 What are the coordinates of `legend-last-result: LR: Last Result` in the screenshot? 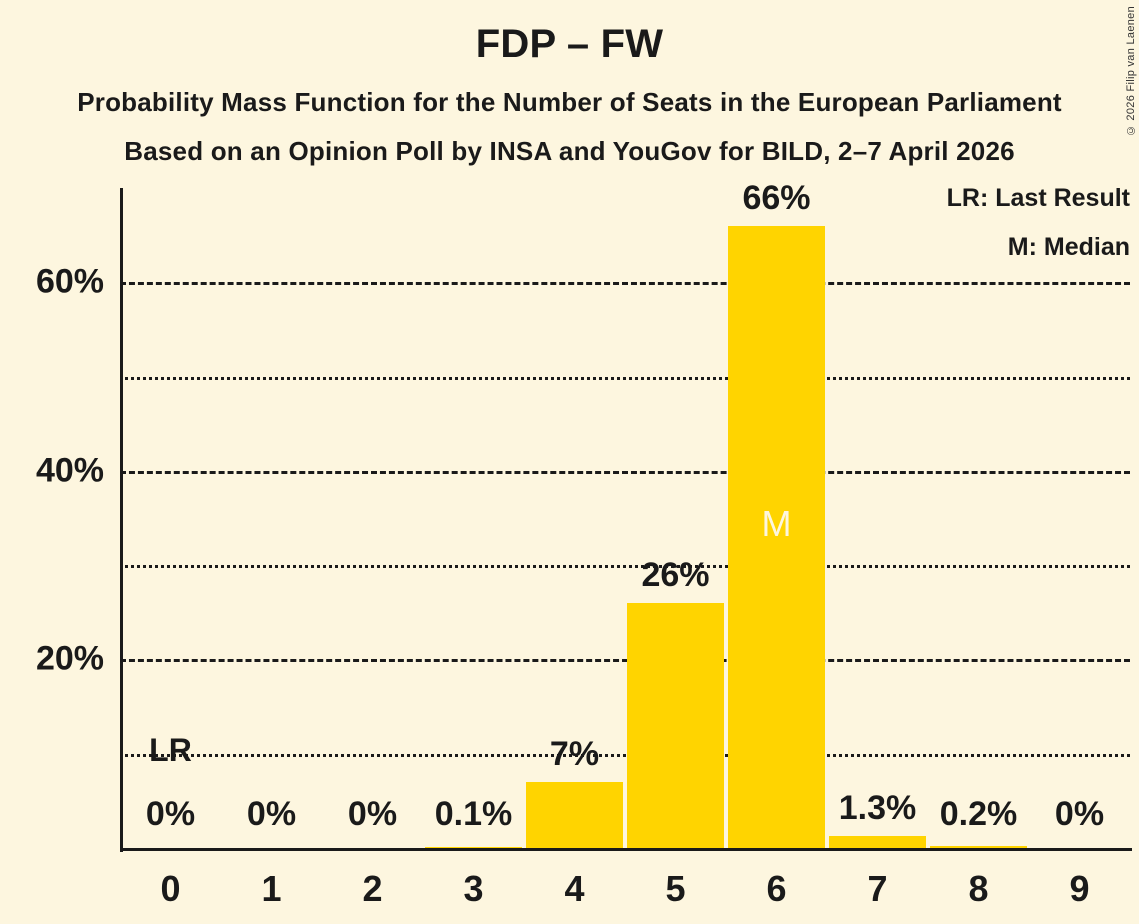 It's located at (1038, 198).